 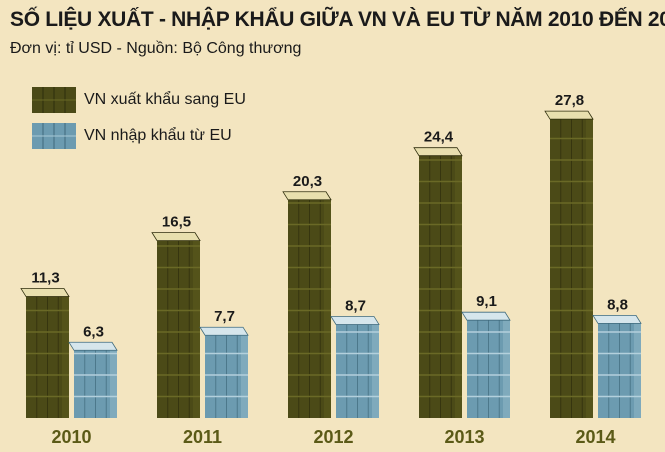 What do you see at coordinates (45, 278) in the screenshot?
I see `export-value-label: 11,3` at bounding box center [45, 278].